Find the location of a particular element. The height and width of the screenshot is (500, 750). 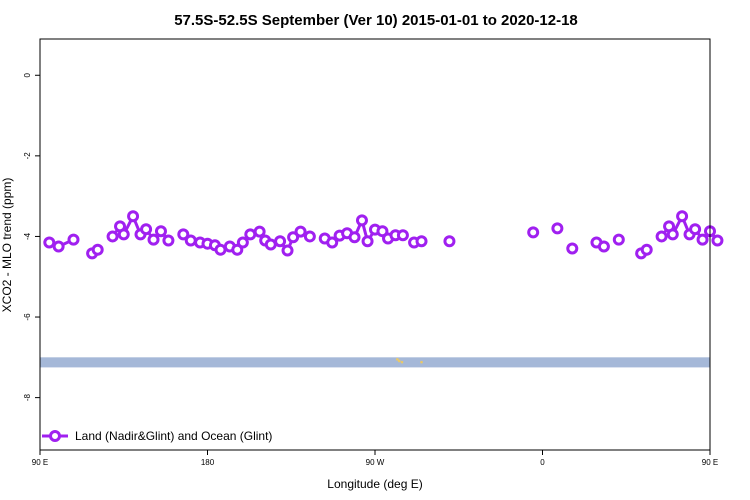

y-axis: 0 -2 -4 -6 -8 is located at coordinates (31, 236).